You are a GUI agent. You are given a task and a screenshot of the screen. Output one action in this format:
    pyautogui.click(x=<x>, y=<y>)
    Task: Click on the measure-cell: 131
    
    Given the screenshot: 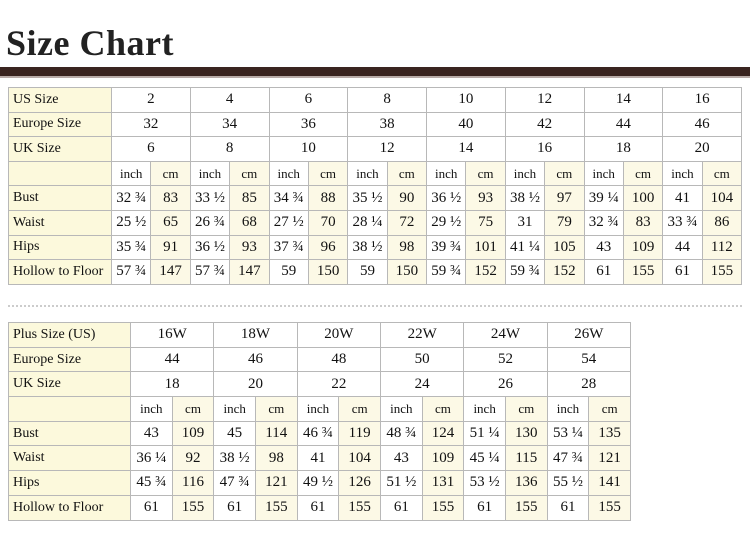 What is the action you would take?
    pyautogui.click(x=443, y=483)
    